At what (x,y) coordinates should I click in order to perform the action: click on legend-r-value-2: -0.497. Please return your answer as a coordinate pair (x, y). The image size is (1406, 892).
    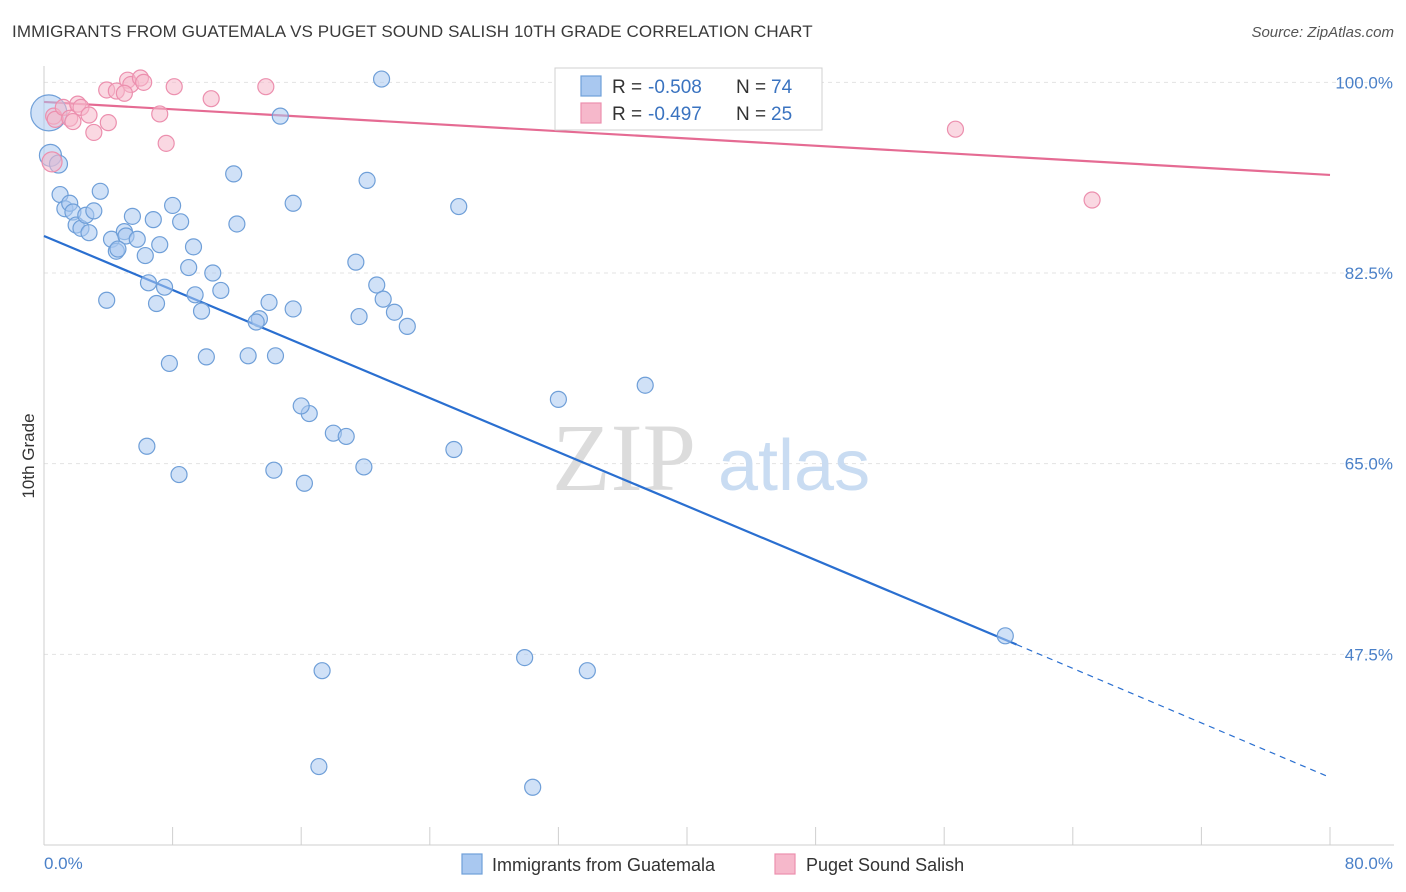
    Looking at the image, I should click on (675, 114).